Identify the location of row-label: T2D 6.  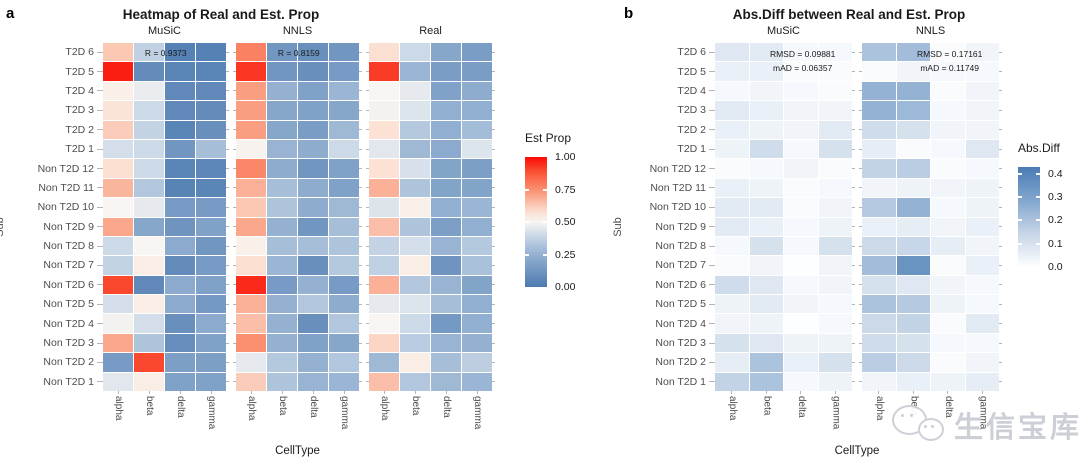
(694, 52).